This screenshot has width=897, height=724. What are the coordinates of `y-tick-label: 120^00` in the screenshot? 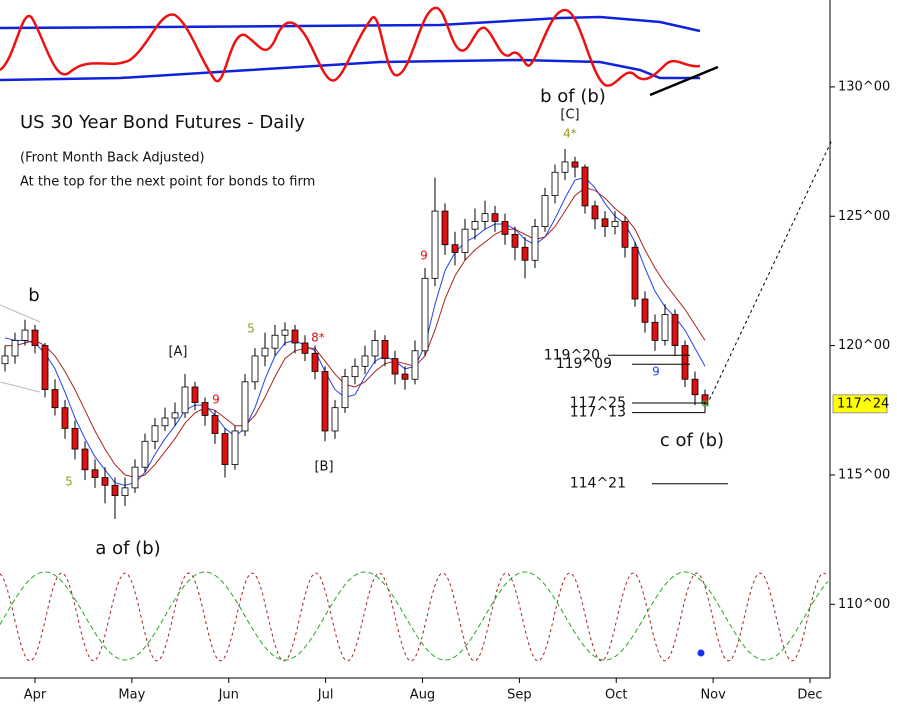 It's located at (864, 345).